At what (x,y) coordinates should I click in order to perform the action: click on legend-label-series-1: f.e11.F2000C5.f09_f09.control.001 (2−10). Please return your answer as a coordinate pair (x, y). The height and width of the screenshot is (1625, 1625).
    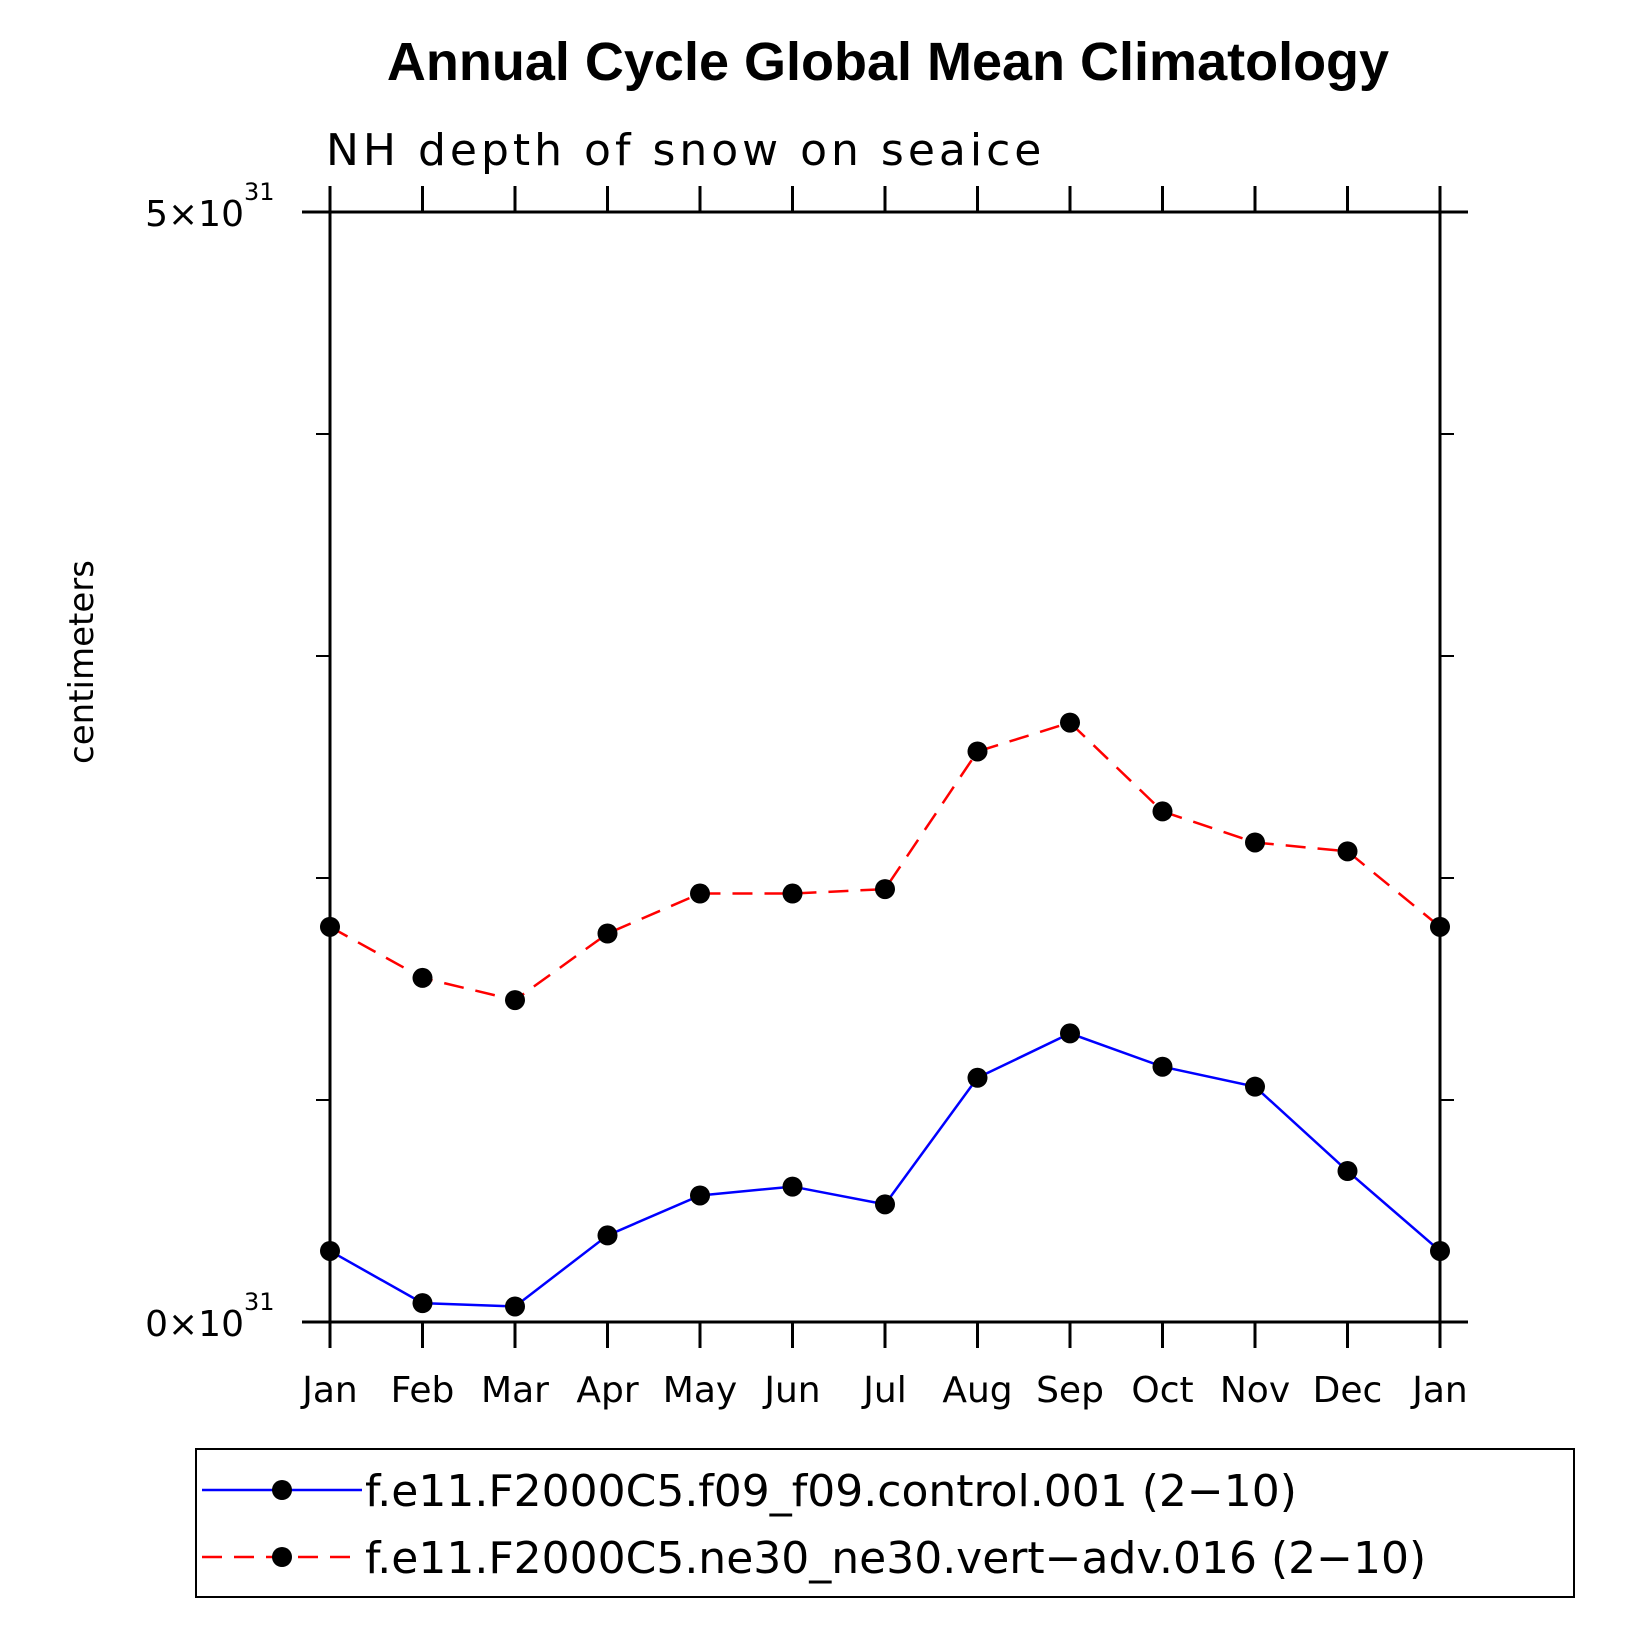
    Looking at the image, I should click on (831, 1491).